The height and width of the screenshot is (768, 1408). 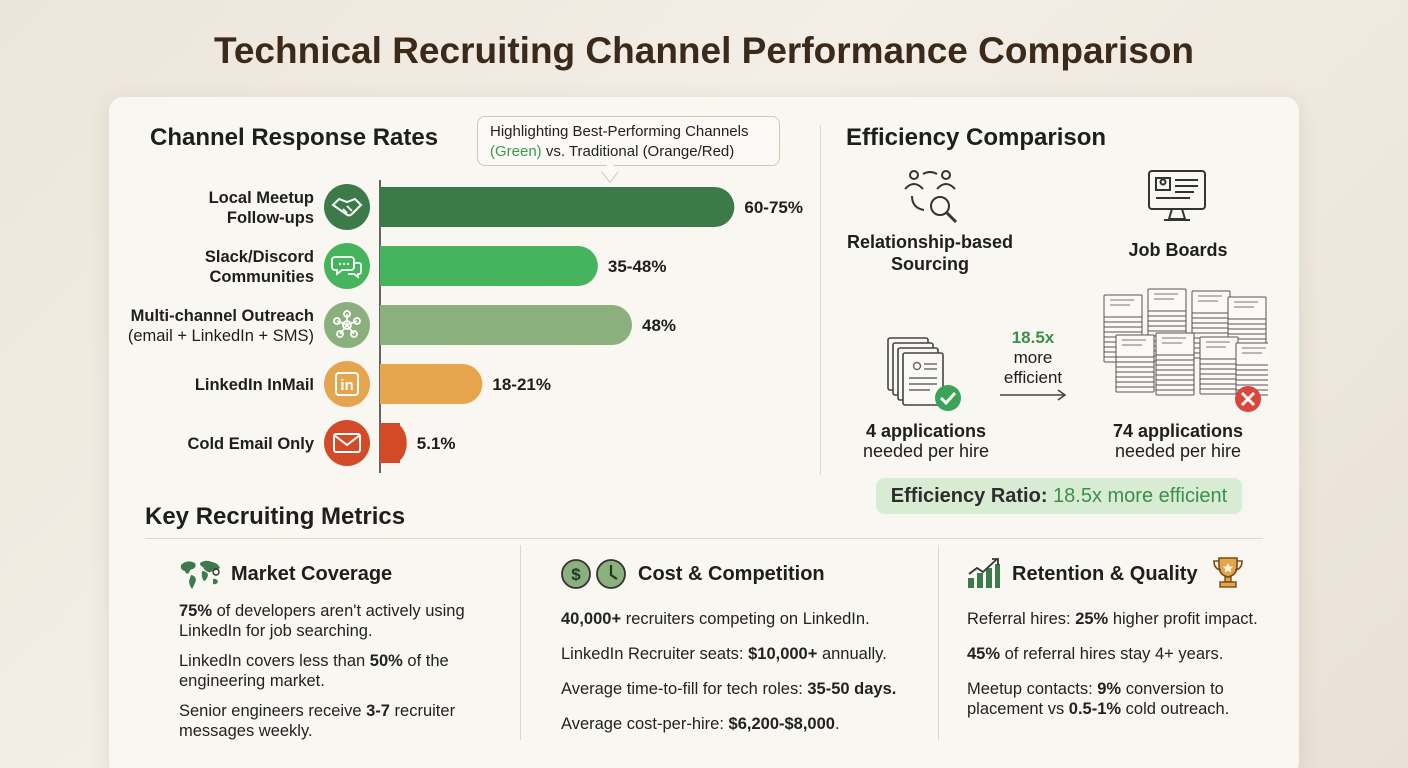 I want to click on bar-value-label: 48%, so click(x=659, y=325).